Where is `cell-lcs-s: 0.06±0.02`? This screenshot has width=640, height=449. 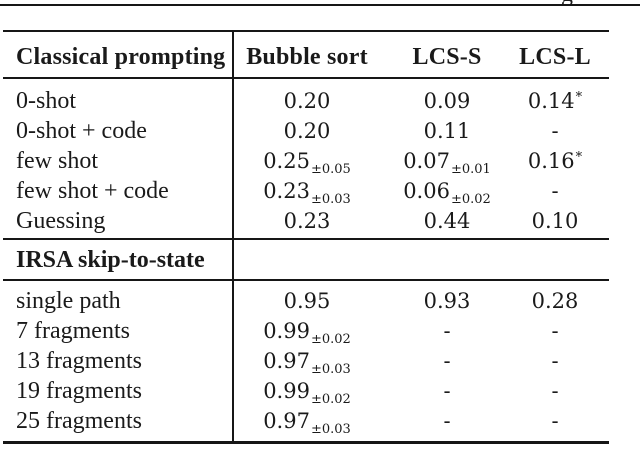 cell-lcs-s: 0.06±0.02 is located at coordinates (447, 193).